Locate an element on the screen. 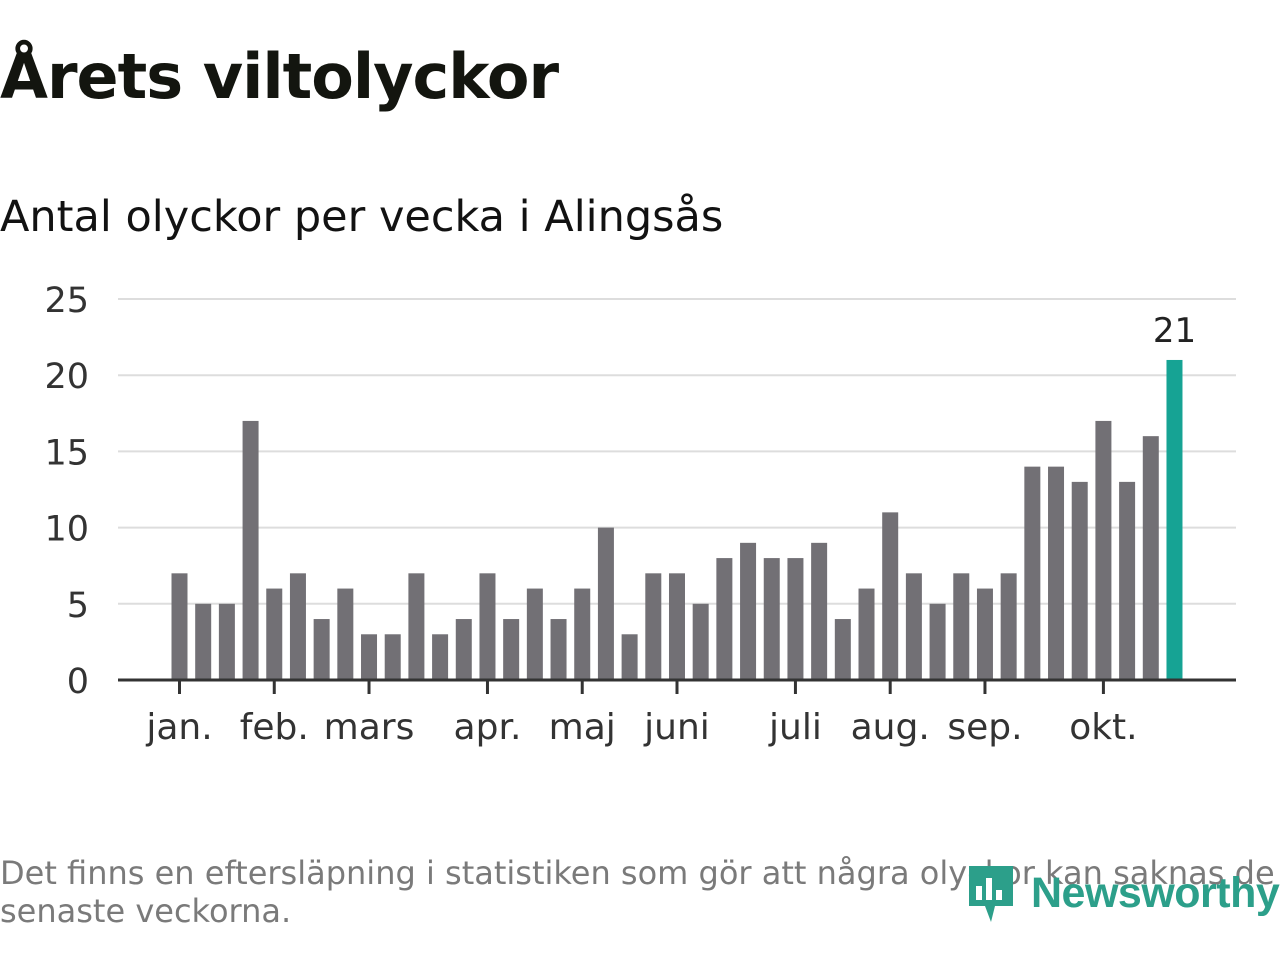 The width and height of the screenshot is (1280, 960). newsworthy-logo: Newsworthy is located at coordinates (1122, 893).